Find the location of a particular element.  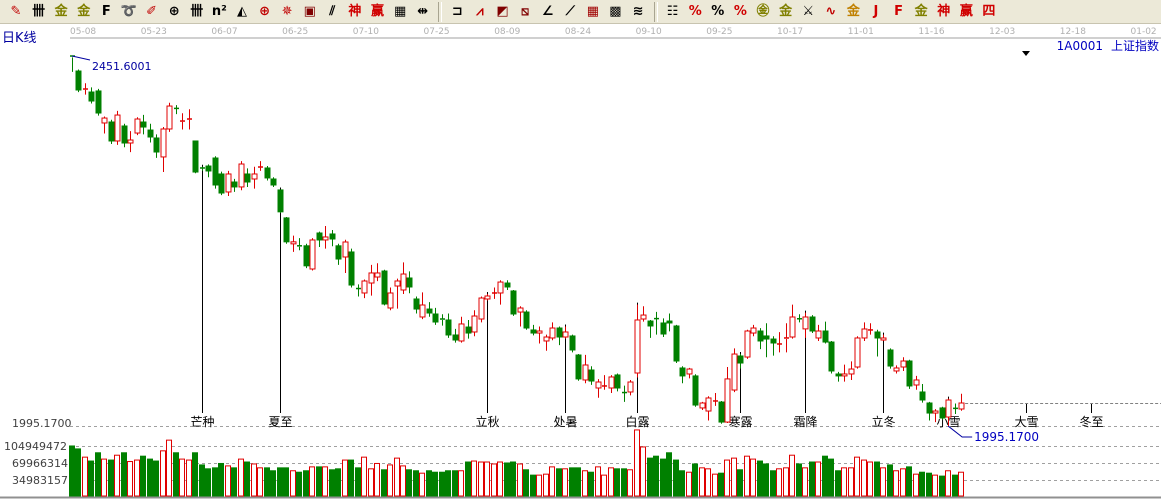

n-squared-button: n² is located at coordinates (219, 12).